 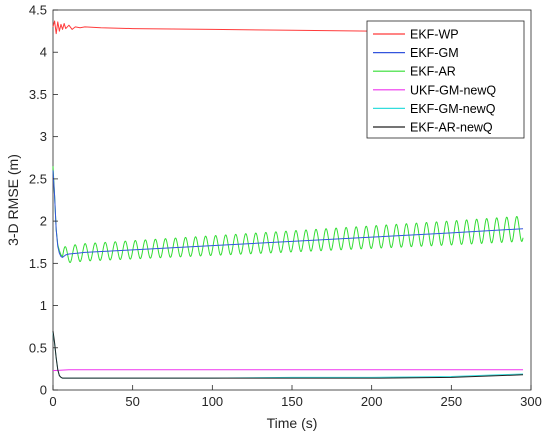 What do you see at coordinates (292, 401) in the screenshot?
I see `x-tick-label: 150` at bounding box center [292, 401].